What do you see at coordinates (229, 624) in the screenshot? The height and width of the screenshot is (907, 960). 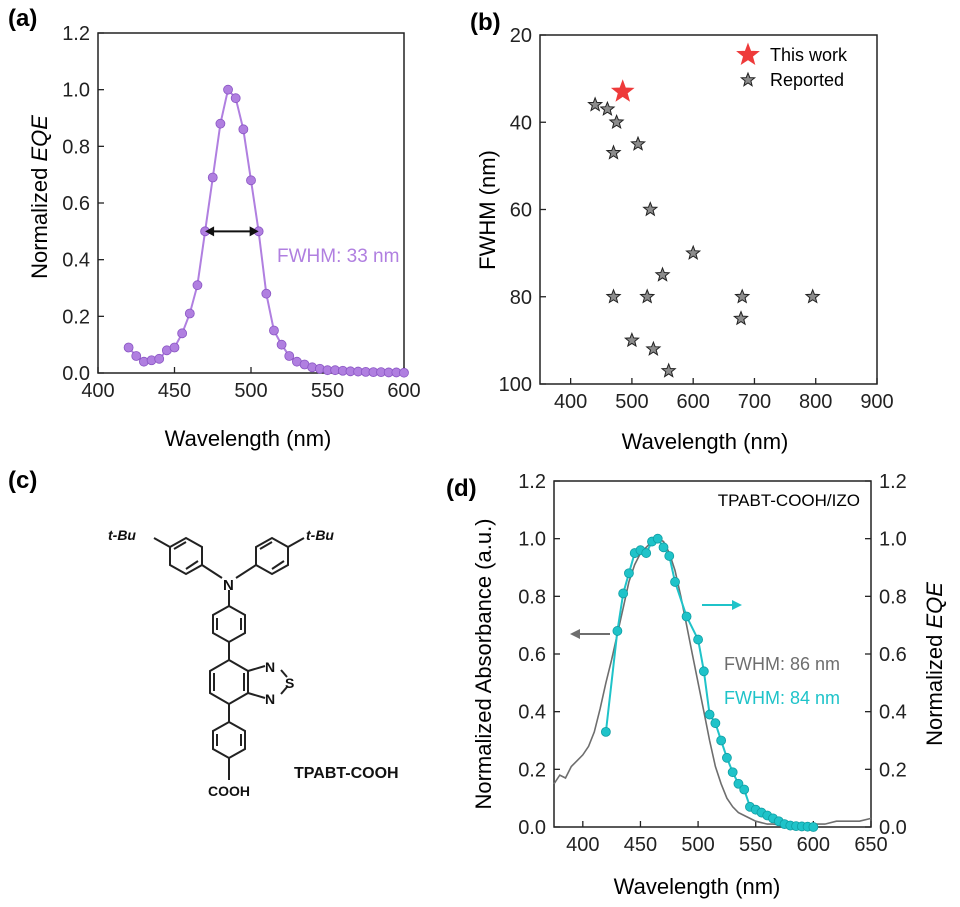 I see `phenyl-ring-middle` at bounding box center [229, 624].